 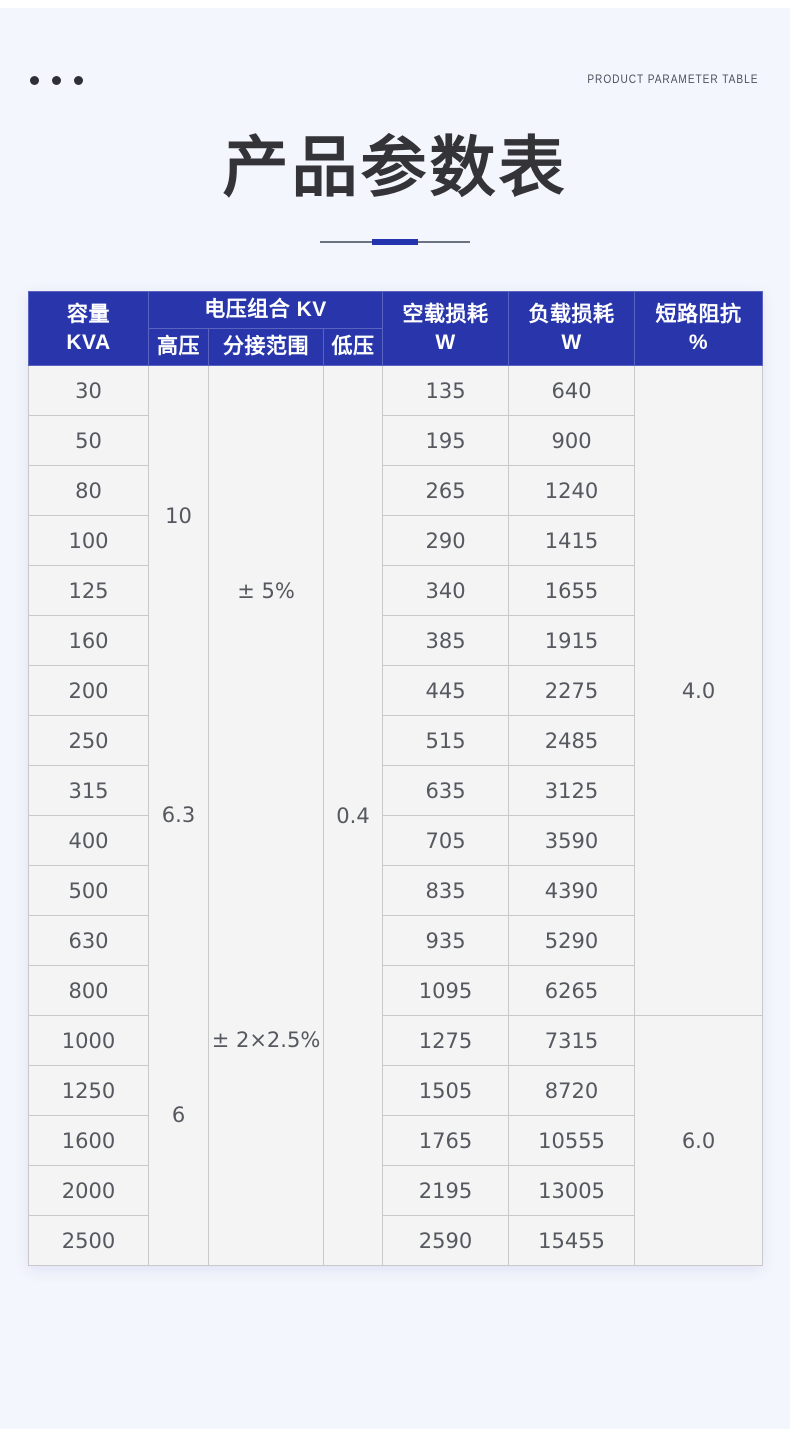 I want to click on table-header-row-sub: 高压 分接范围 低压, so click(x=396, y=347).